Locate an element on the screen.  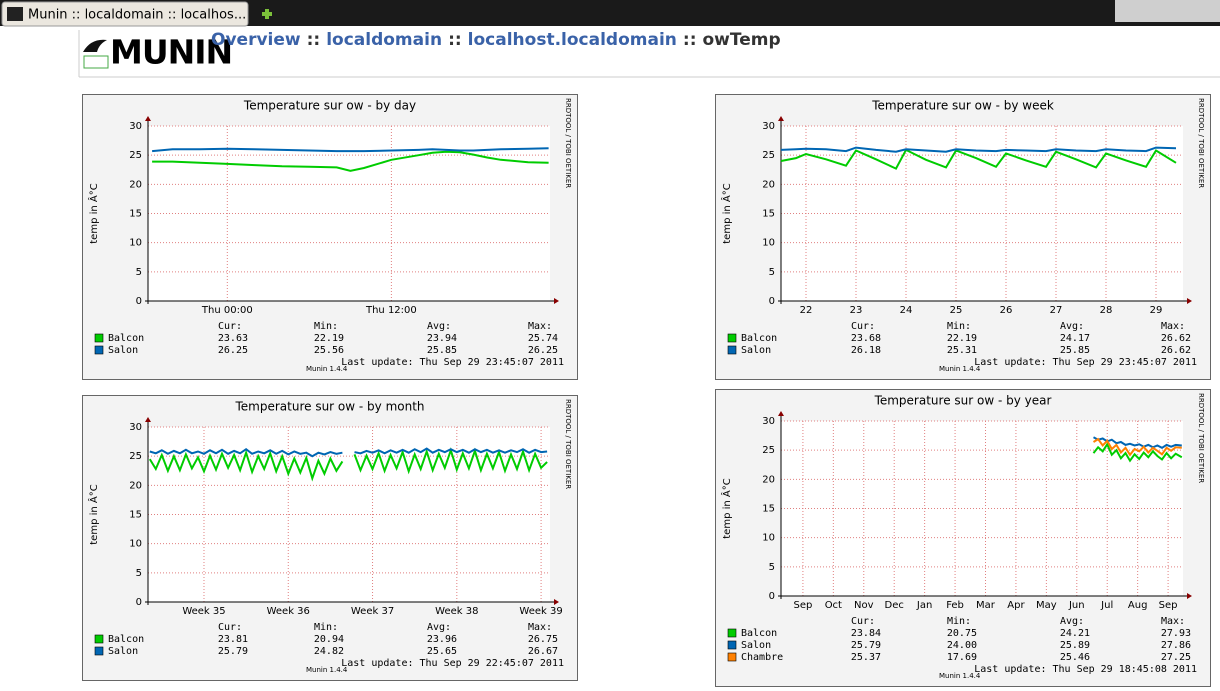
logo-badge is located at coordinates (96, 62).